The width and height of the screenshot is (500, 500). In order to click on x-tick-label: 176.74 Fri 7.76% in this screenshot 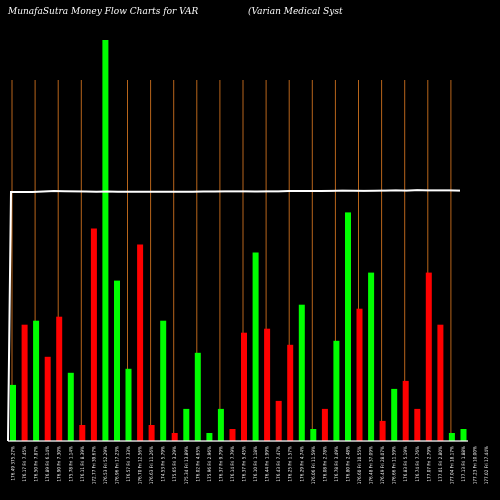, I will do `click(417, 464)`.